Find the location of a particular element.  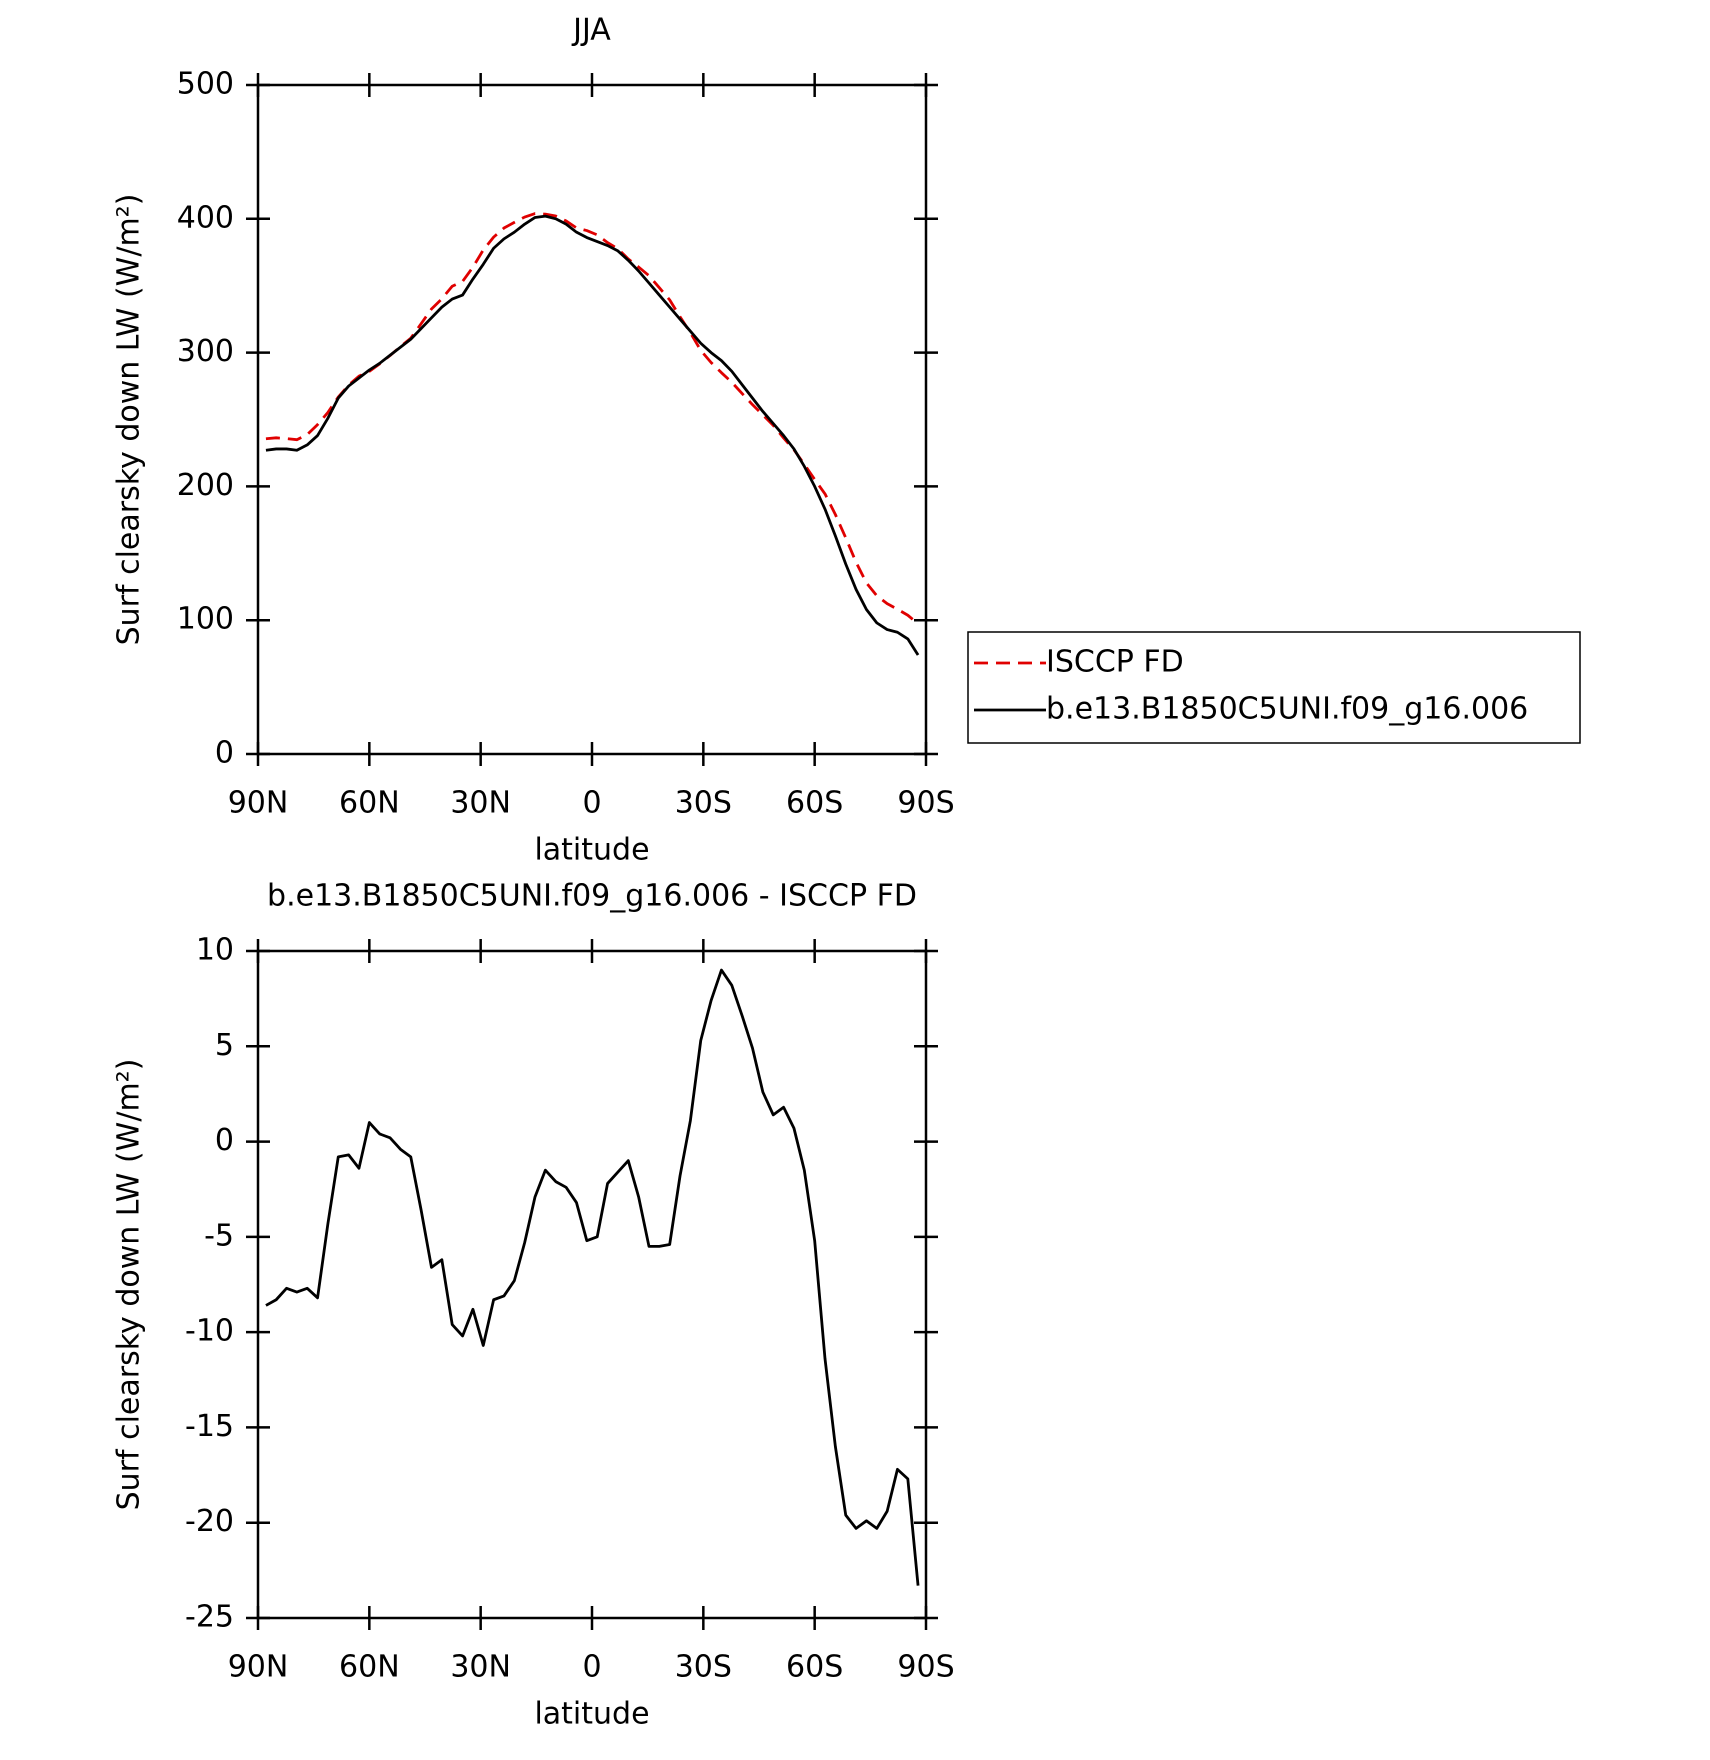

y-tick-label: 200 is located at coordinates (205, 485).